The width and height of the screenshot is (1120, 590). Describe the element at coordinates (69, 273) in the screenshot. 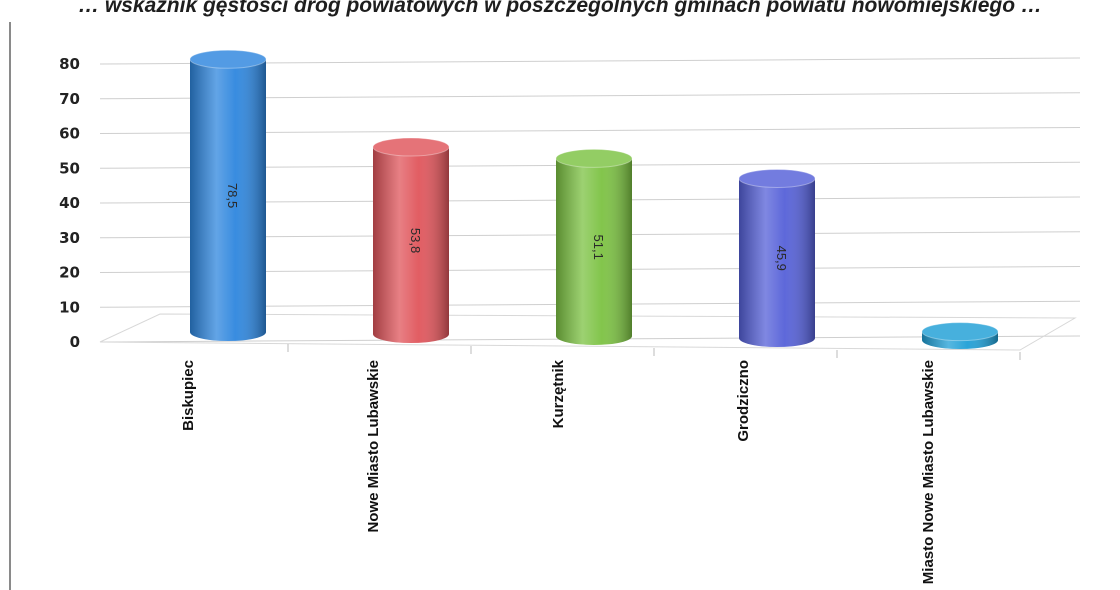

I see `y-tick-label: 20` at that location.